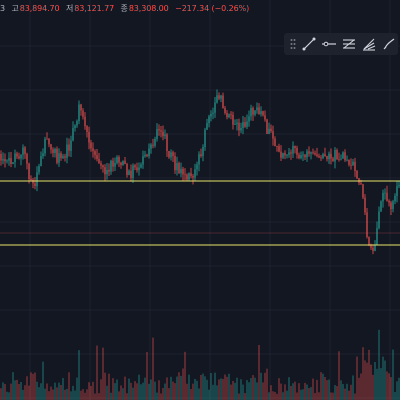 The height and width of the screenshot is (400, 400). Describe the element at coordinates (148, 8) in the screenshot. I see `close-value: 83,308.00` at that location.